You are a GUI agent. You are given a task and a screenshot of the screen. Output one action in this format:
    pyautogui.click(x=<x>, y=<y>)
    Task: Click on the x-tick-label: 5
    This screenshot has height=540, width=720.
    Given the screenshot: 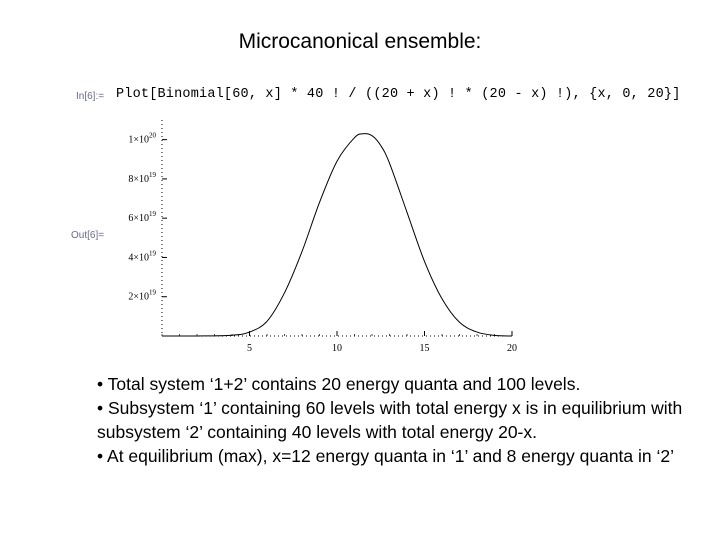 What is the action you would take?
    pyautogui.click(x=249, y=348)
    